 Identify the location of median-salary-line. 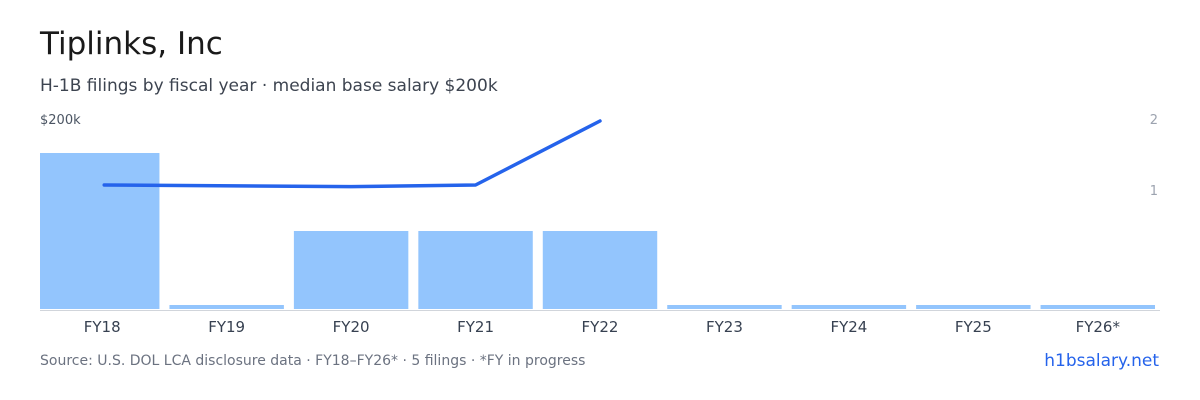
(352, 154).